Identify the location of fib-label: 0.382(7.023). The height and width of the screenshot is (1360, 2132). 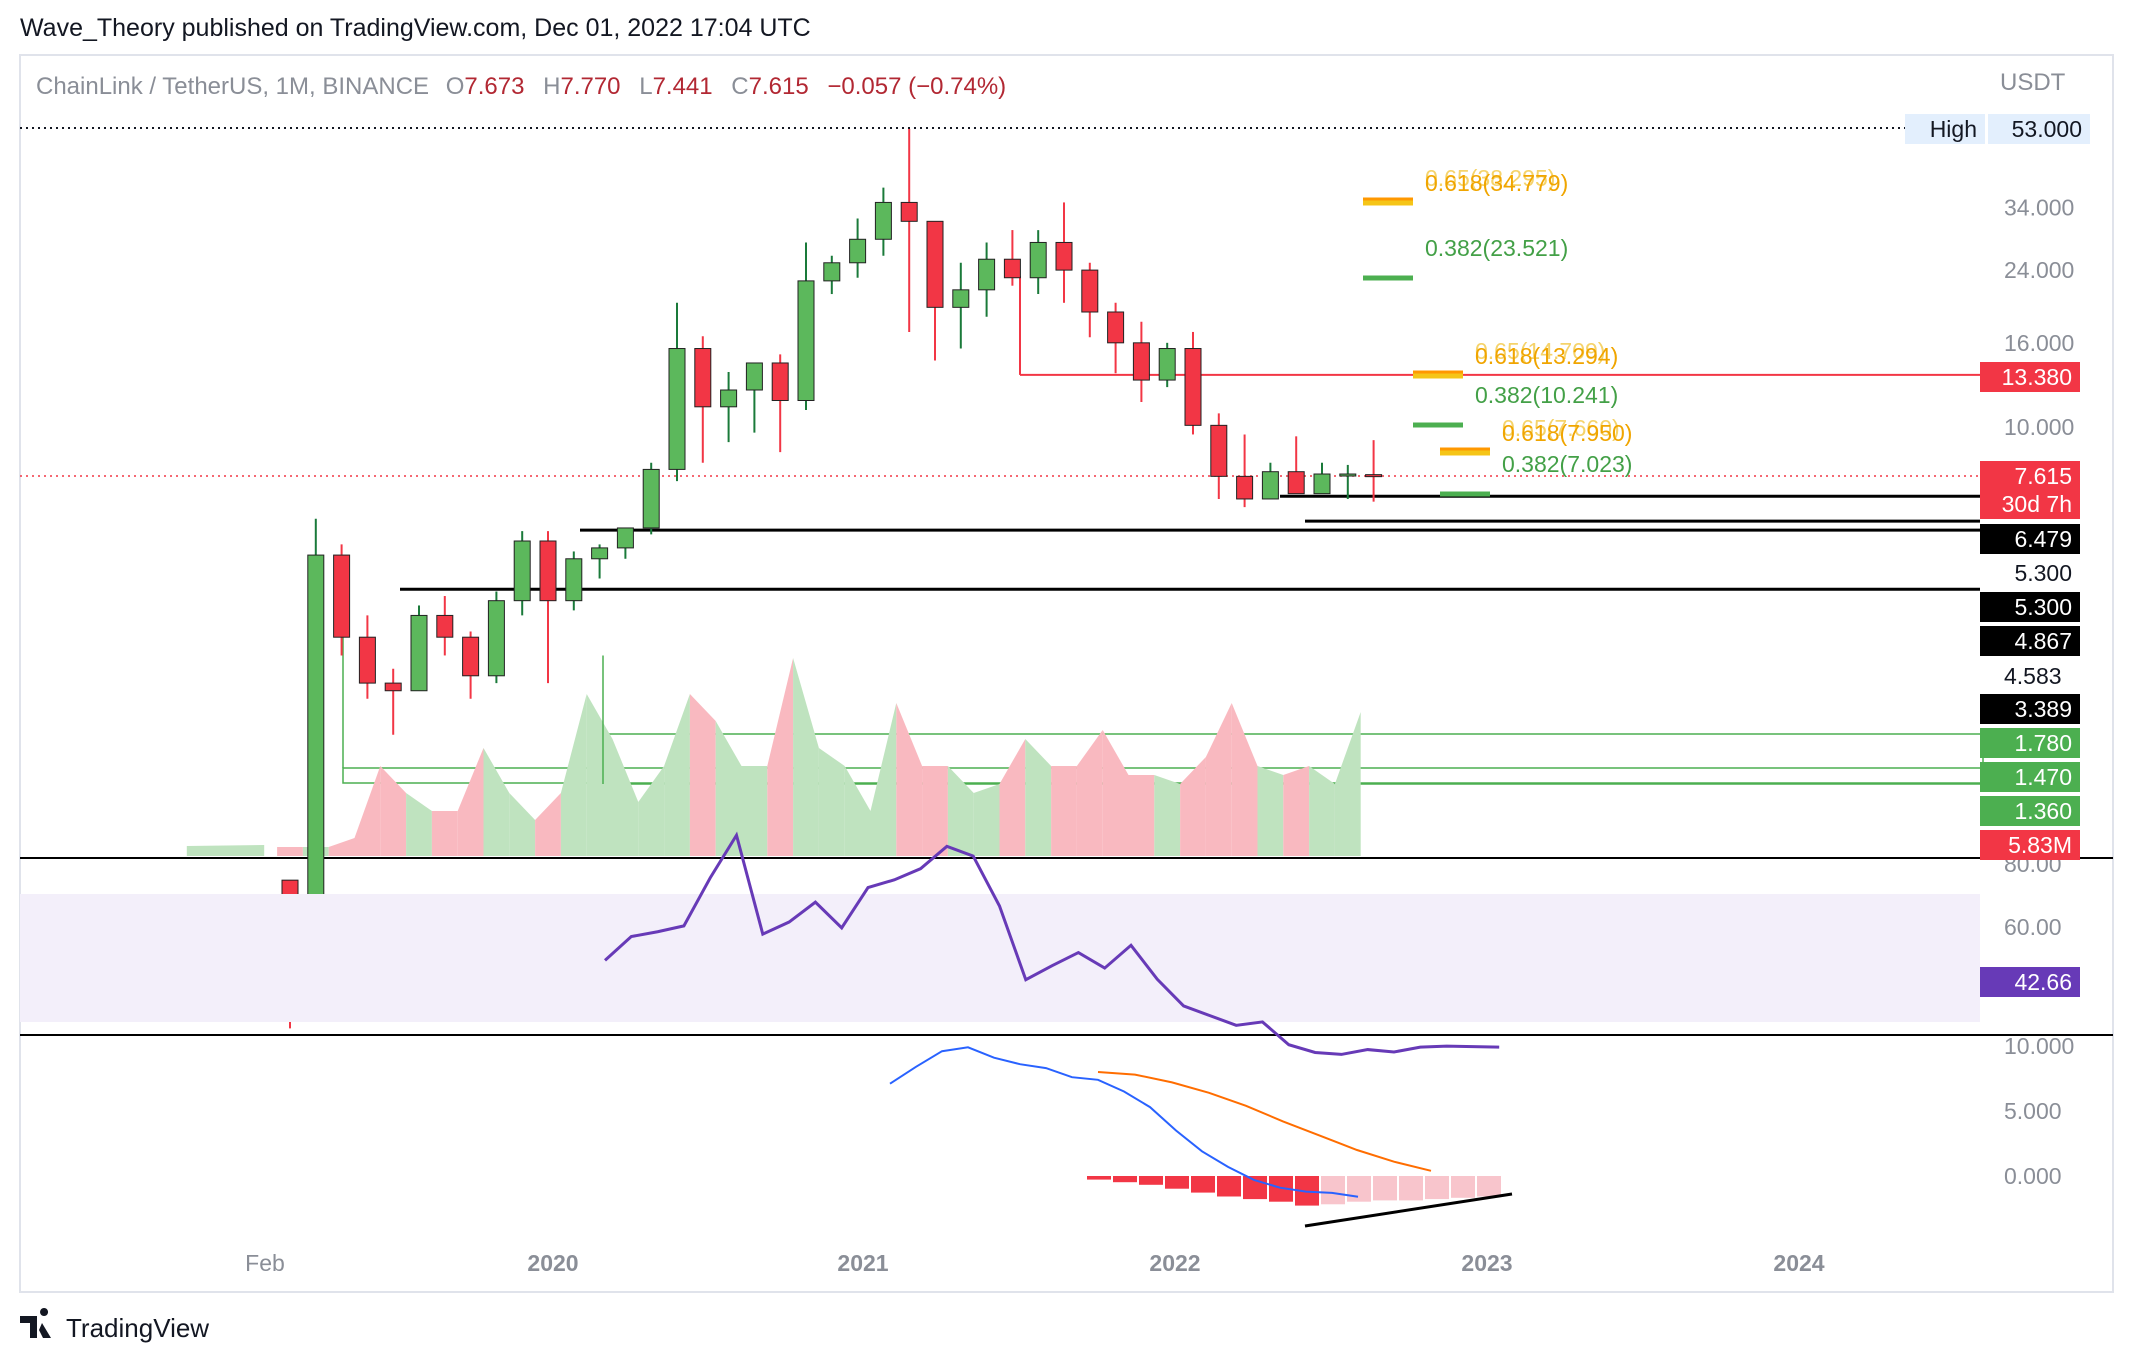
(1567, 464).